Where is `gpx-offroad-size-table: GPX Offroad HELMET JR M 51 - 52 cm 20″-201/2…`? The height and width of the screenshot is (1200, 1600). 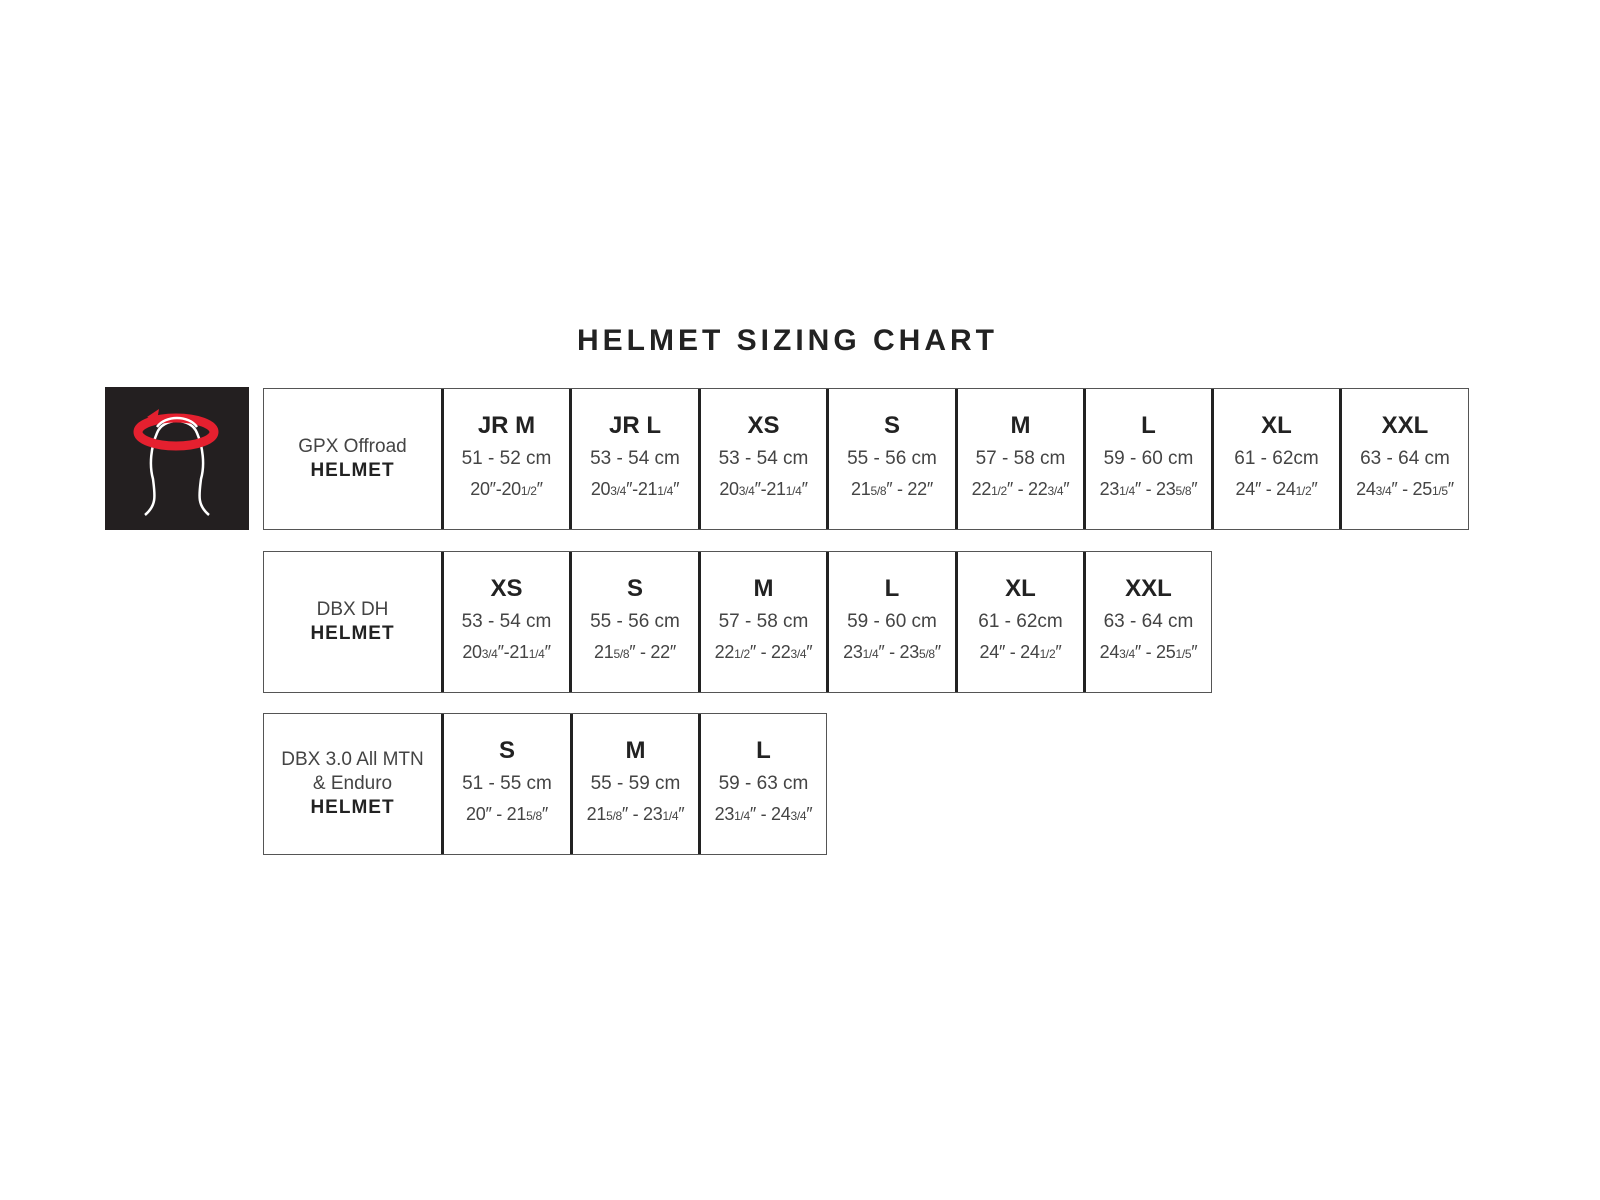 gpx-offroad-size-table: GPX Offroad HELMET JR M 51 - 52 cm 20″-201/2… is located at coordinates (866, 459).